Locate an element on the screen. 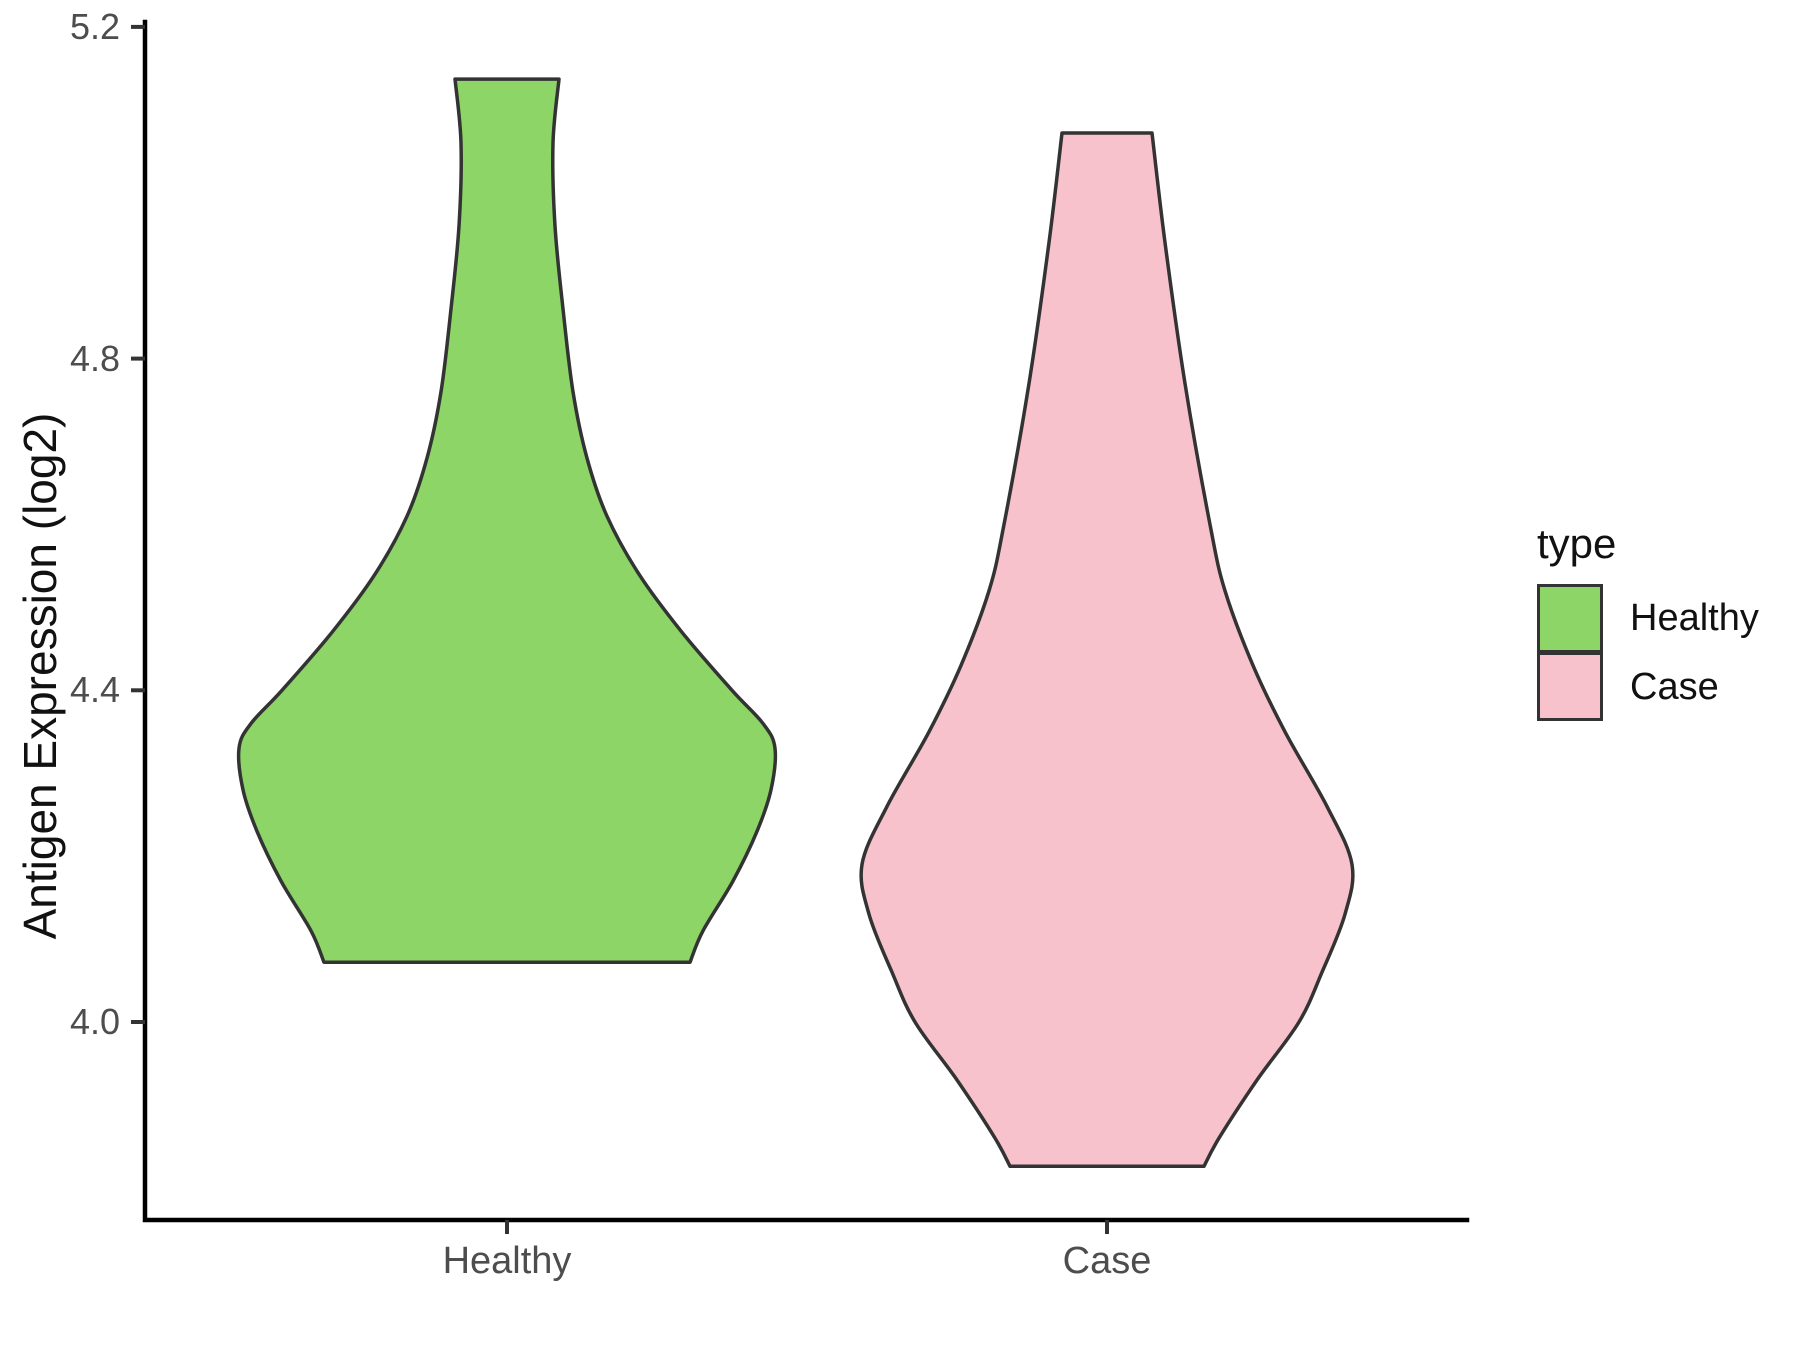 The width and height of the screenshot is (1800, 1350). legend-label-healthy: Healthy is located at coordinates (1694, 618).